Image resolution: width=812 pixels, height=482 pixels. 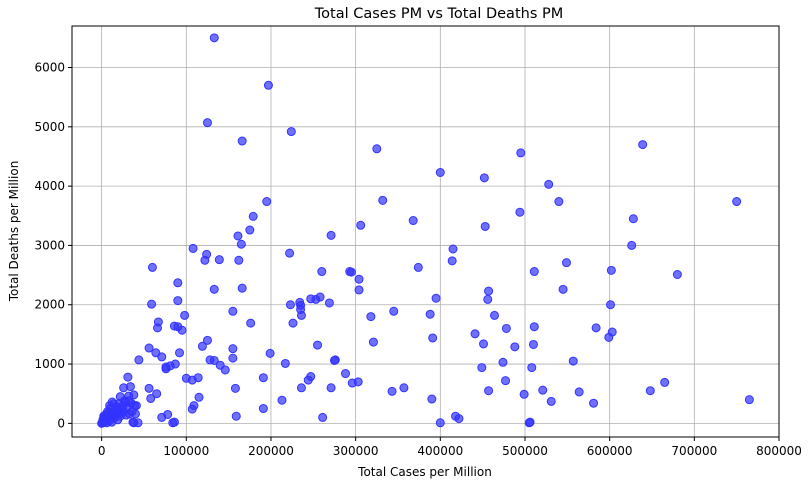 I want to click on x-tick-label: 700000, so click(x=694, y=451).